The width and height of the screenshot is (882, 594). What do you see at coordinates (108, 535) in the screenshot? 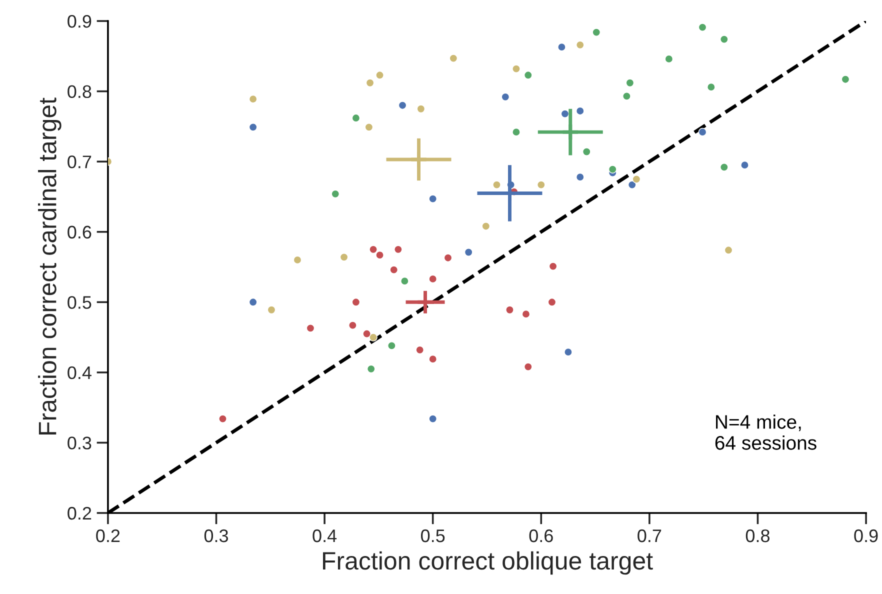
I see `x-tick-label: 0.2` at bounding box center [108, 535].